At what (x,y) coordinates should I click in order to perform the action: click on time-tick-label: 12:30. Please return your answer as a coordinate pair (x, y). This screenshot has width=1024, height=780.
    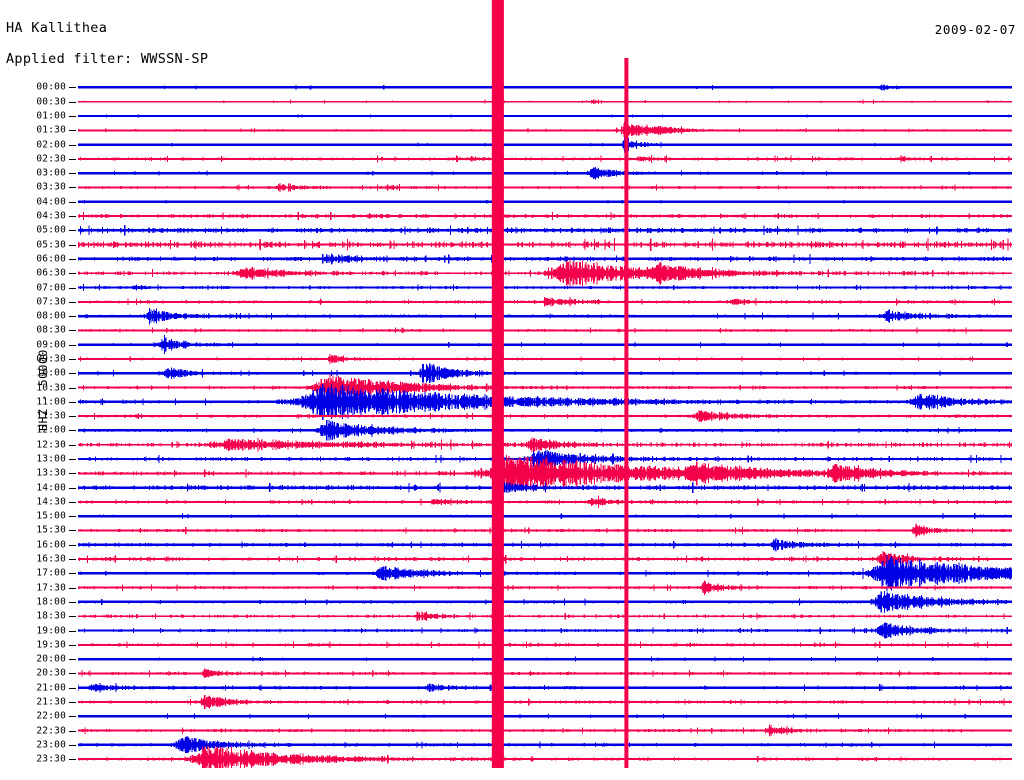
    Looking at the image, I should click on (51, 444).